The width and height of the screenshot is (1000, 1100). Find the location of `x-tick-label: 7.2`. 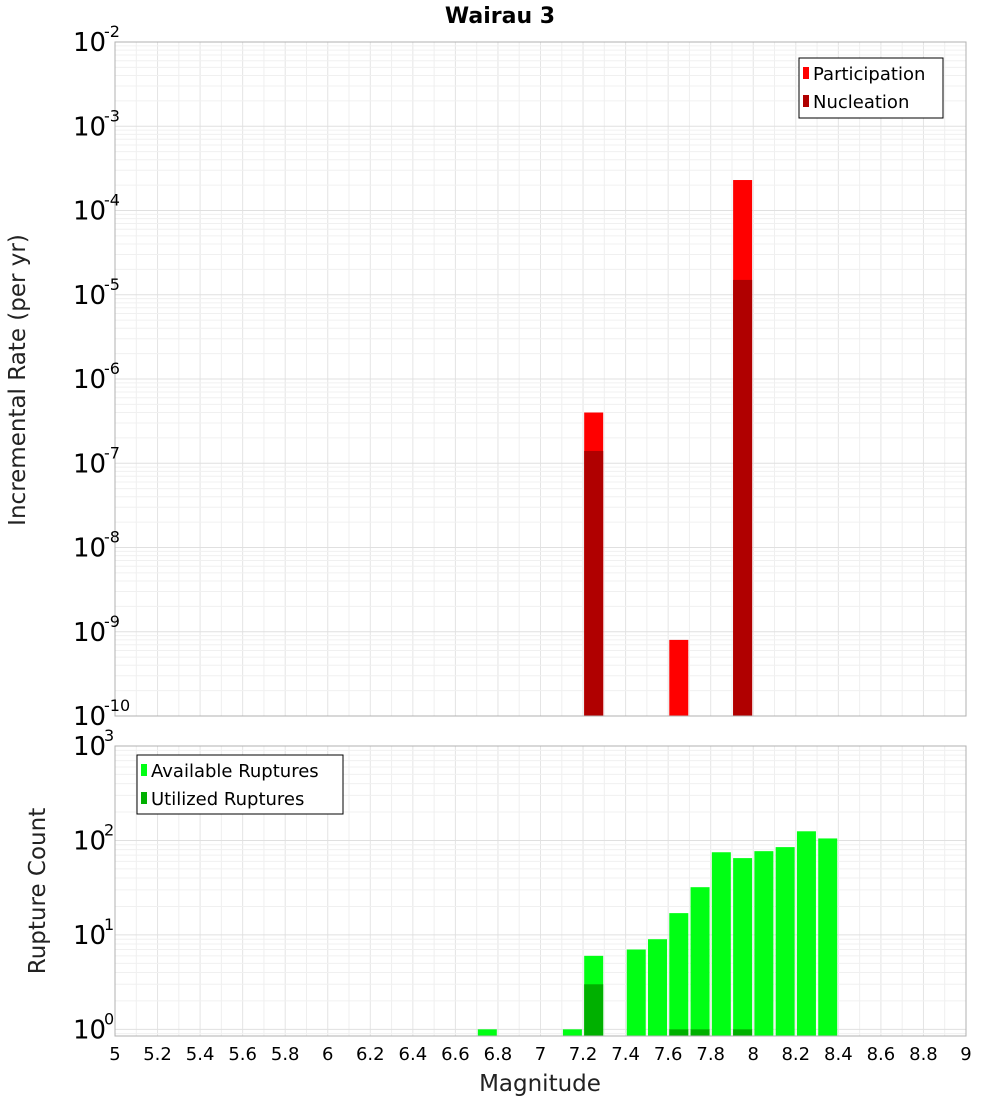

x-tick-label: 7.2 is located at coordinates (583, 1054).